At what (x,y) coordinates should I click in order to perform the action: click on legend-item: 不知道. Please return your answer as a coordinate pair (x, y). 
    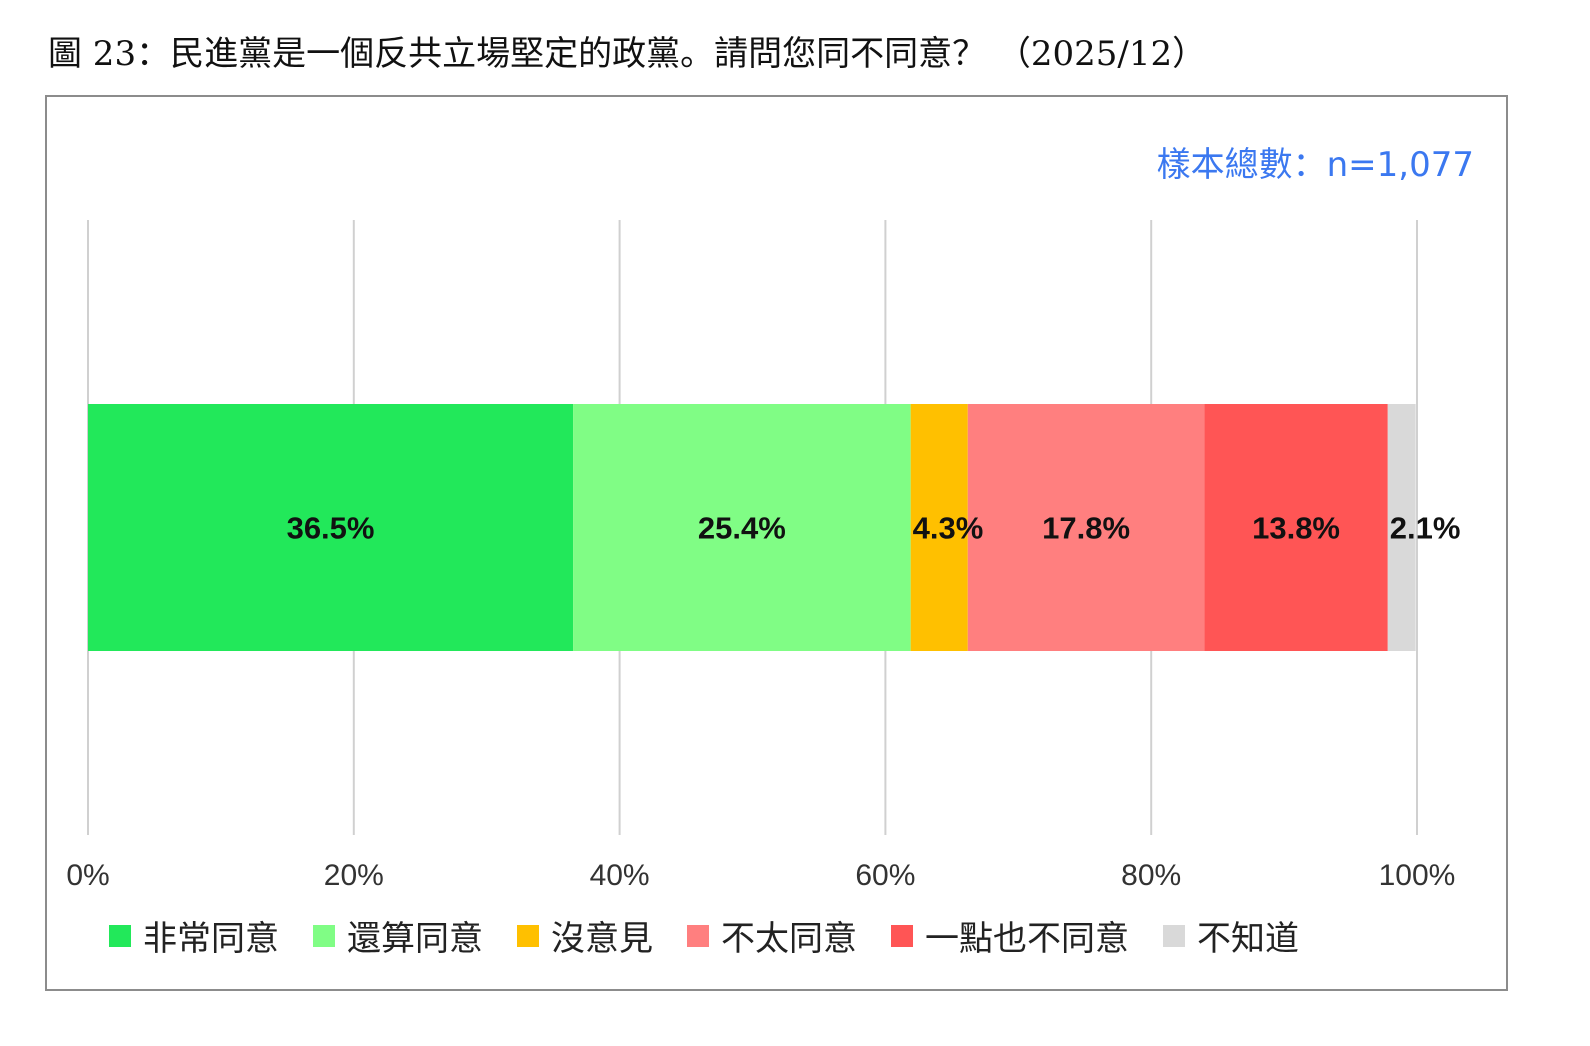
    Looking at the image, I should click on (1231, 935).